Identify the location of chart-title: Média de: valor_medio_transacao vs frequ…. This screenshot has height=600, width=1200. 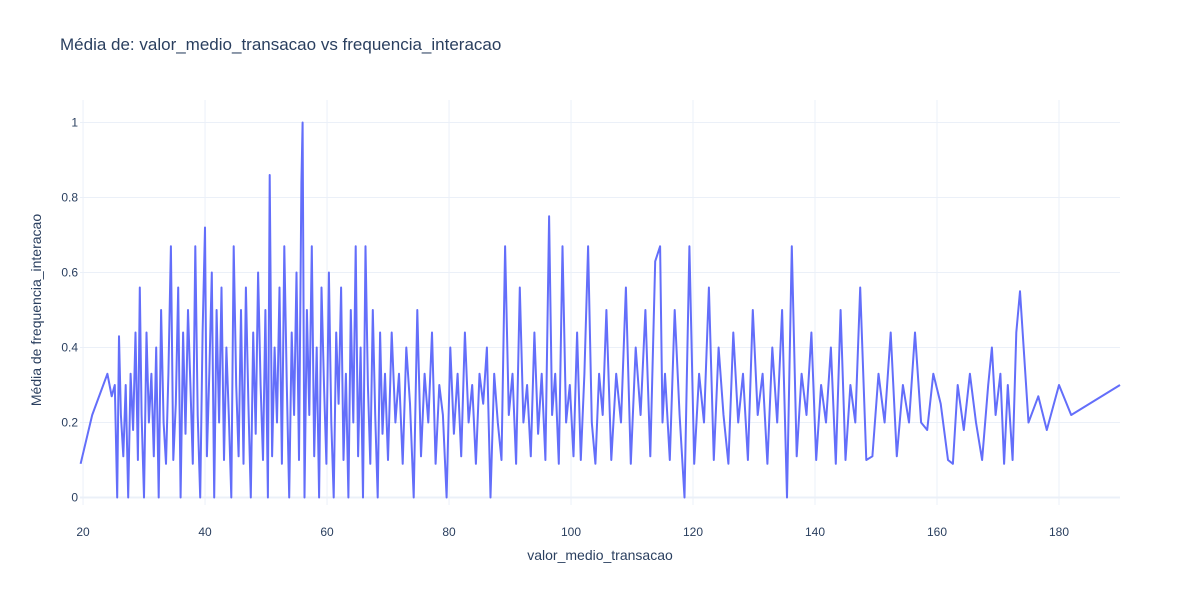
(280, 44).